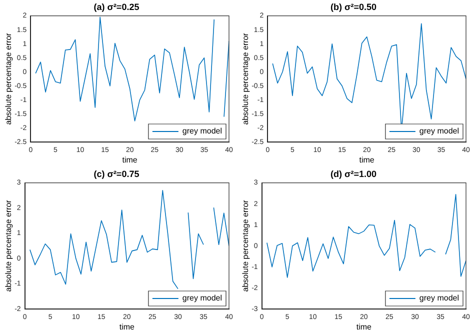 Image resolution: width=474 pixels, height=335 pixels. What do you see at coordinates (117, 7) in the screenshot?
I see `chart-title: (a) σ²=0.25` at bounding box center [117, 7].